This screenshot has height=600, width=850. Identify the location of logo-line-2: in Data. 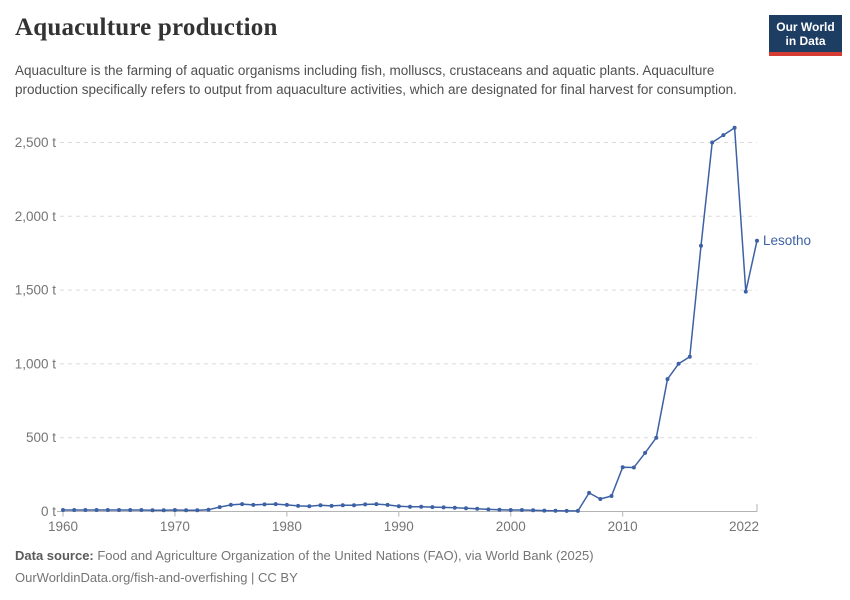
(805, 40).